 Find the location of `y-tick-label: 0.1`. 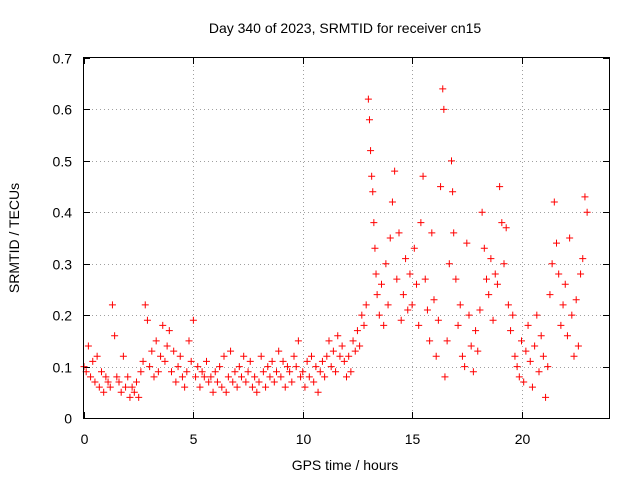

y-tick-label: 0.1 is located at coordinates (63, 368).